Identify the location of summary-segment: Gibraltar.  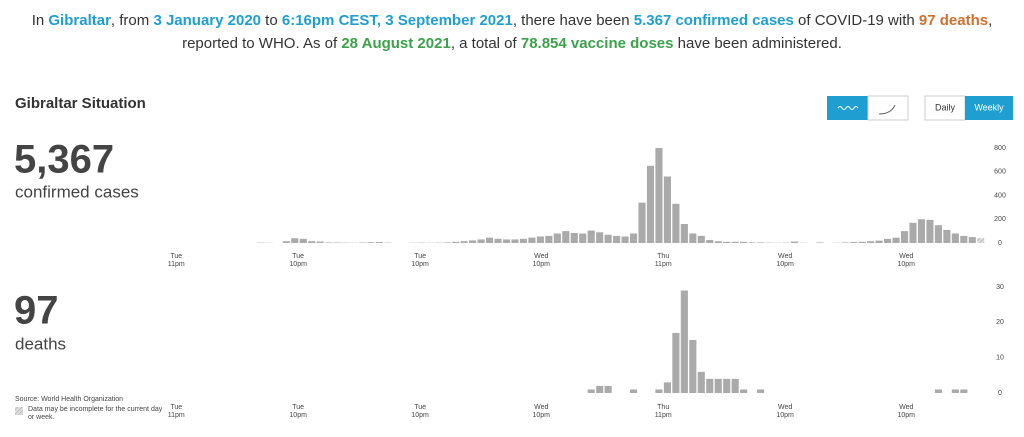
(79, 20).